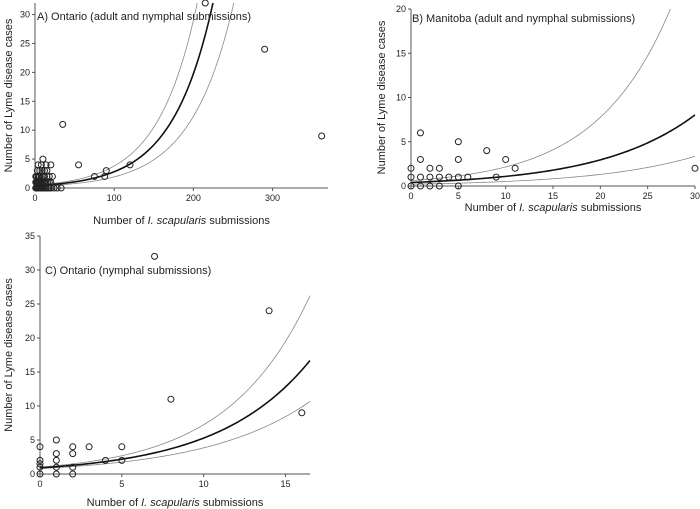 Image resolution: width=700 pixels, height=509 pixels. What do you see at coordinates (128, 271) in the screenshot?
I see `chart-title: C) Ontario (nymphal submissions)` at bounding box center [128, 271].